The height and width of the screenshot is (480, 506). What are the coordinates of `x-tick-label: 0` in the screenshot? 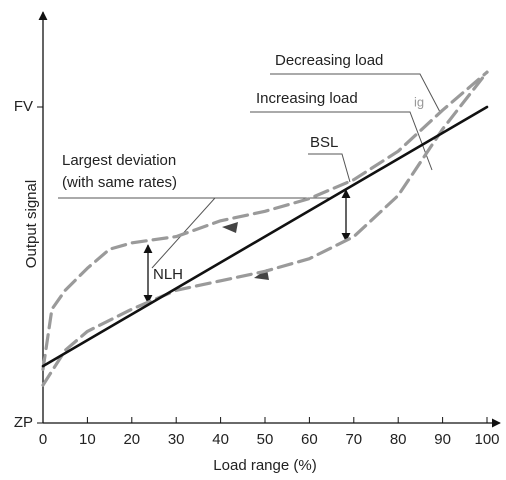 It's located at (43, 439).